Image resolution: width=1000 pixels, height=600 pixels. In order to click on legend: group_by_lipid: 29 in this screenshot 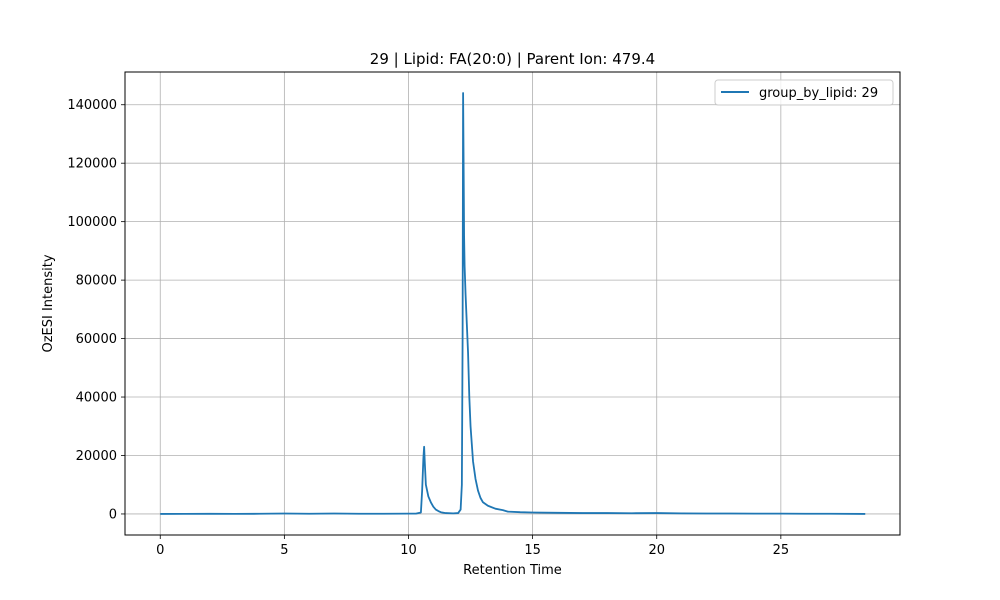, I will do `click(804, 92)`.